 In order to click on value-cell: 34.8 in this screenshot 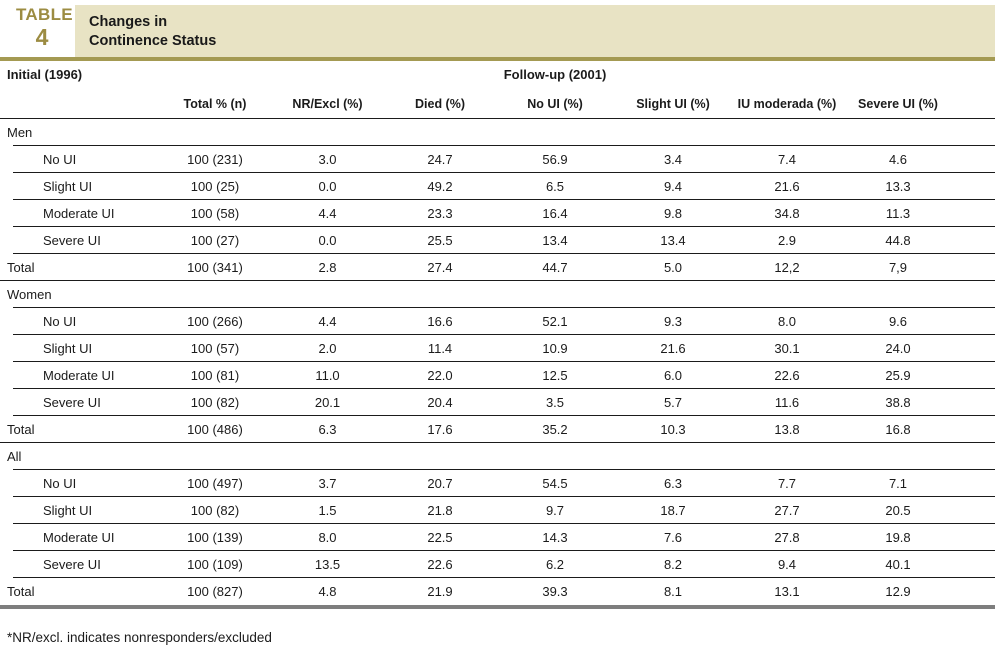, I will do `click(787, 213)`.